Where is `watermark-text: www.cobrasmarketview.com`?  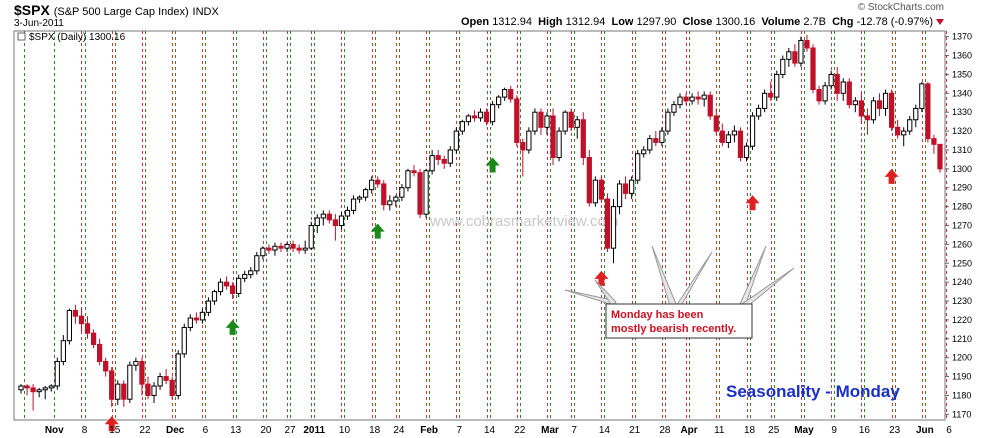 watermark-text: www.cobrasmarketview.com is located at coordinates (523, 221).